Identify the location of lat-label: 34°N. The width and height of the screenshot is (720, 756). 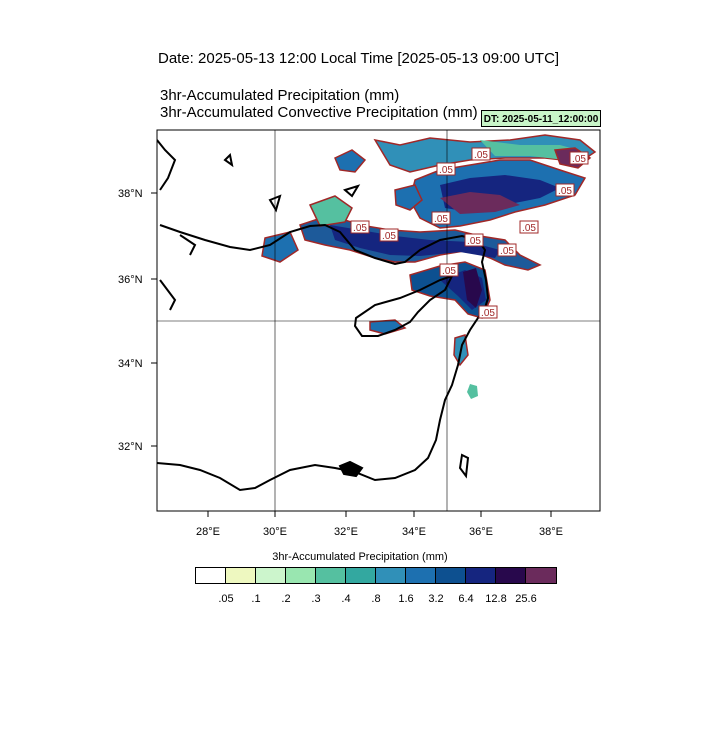
(130, 364).